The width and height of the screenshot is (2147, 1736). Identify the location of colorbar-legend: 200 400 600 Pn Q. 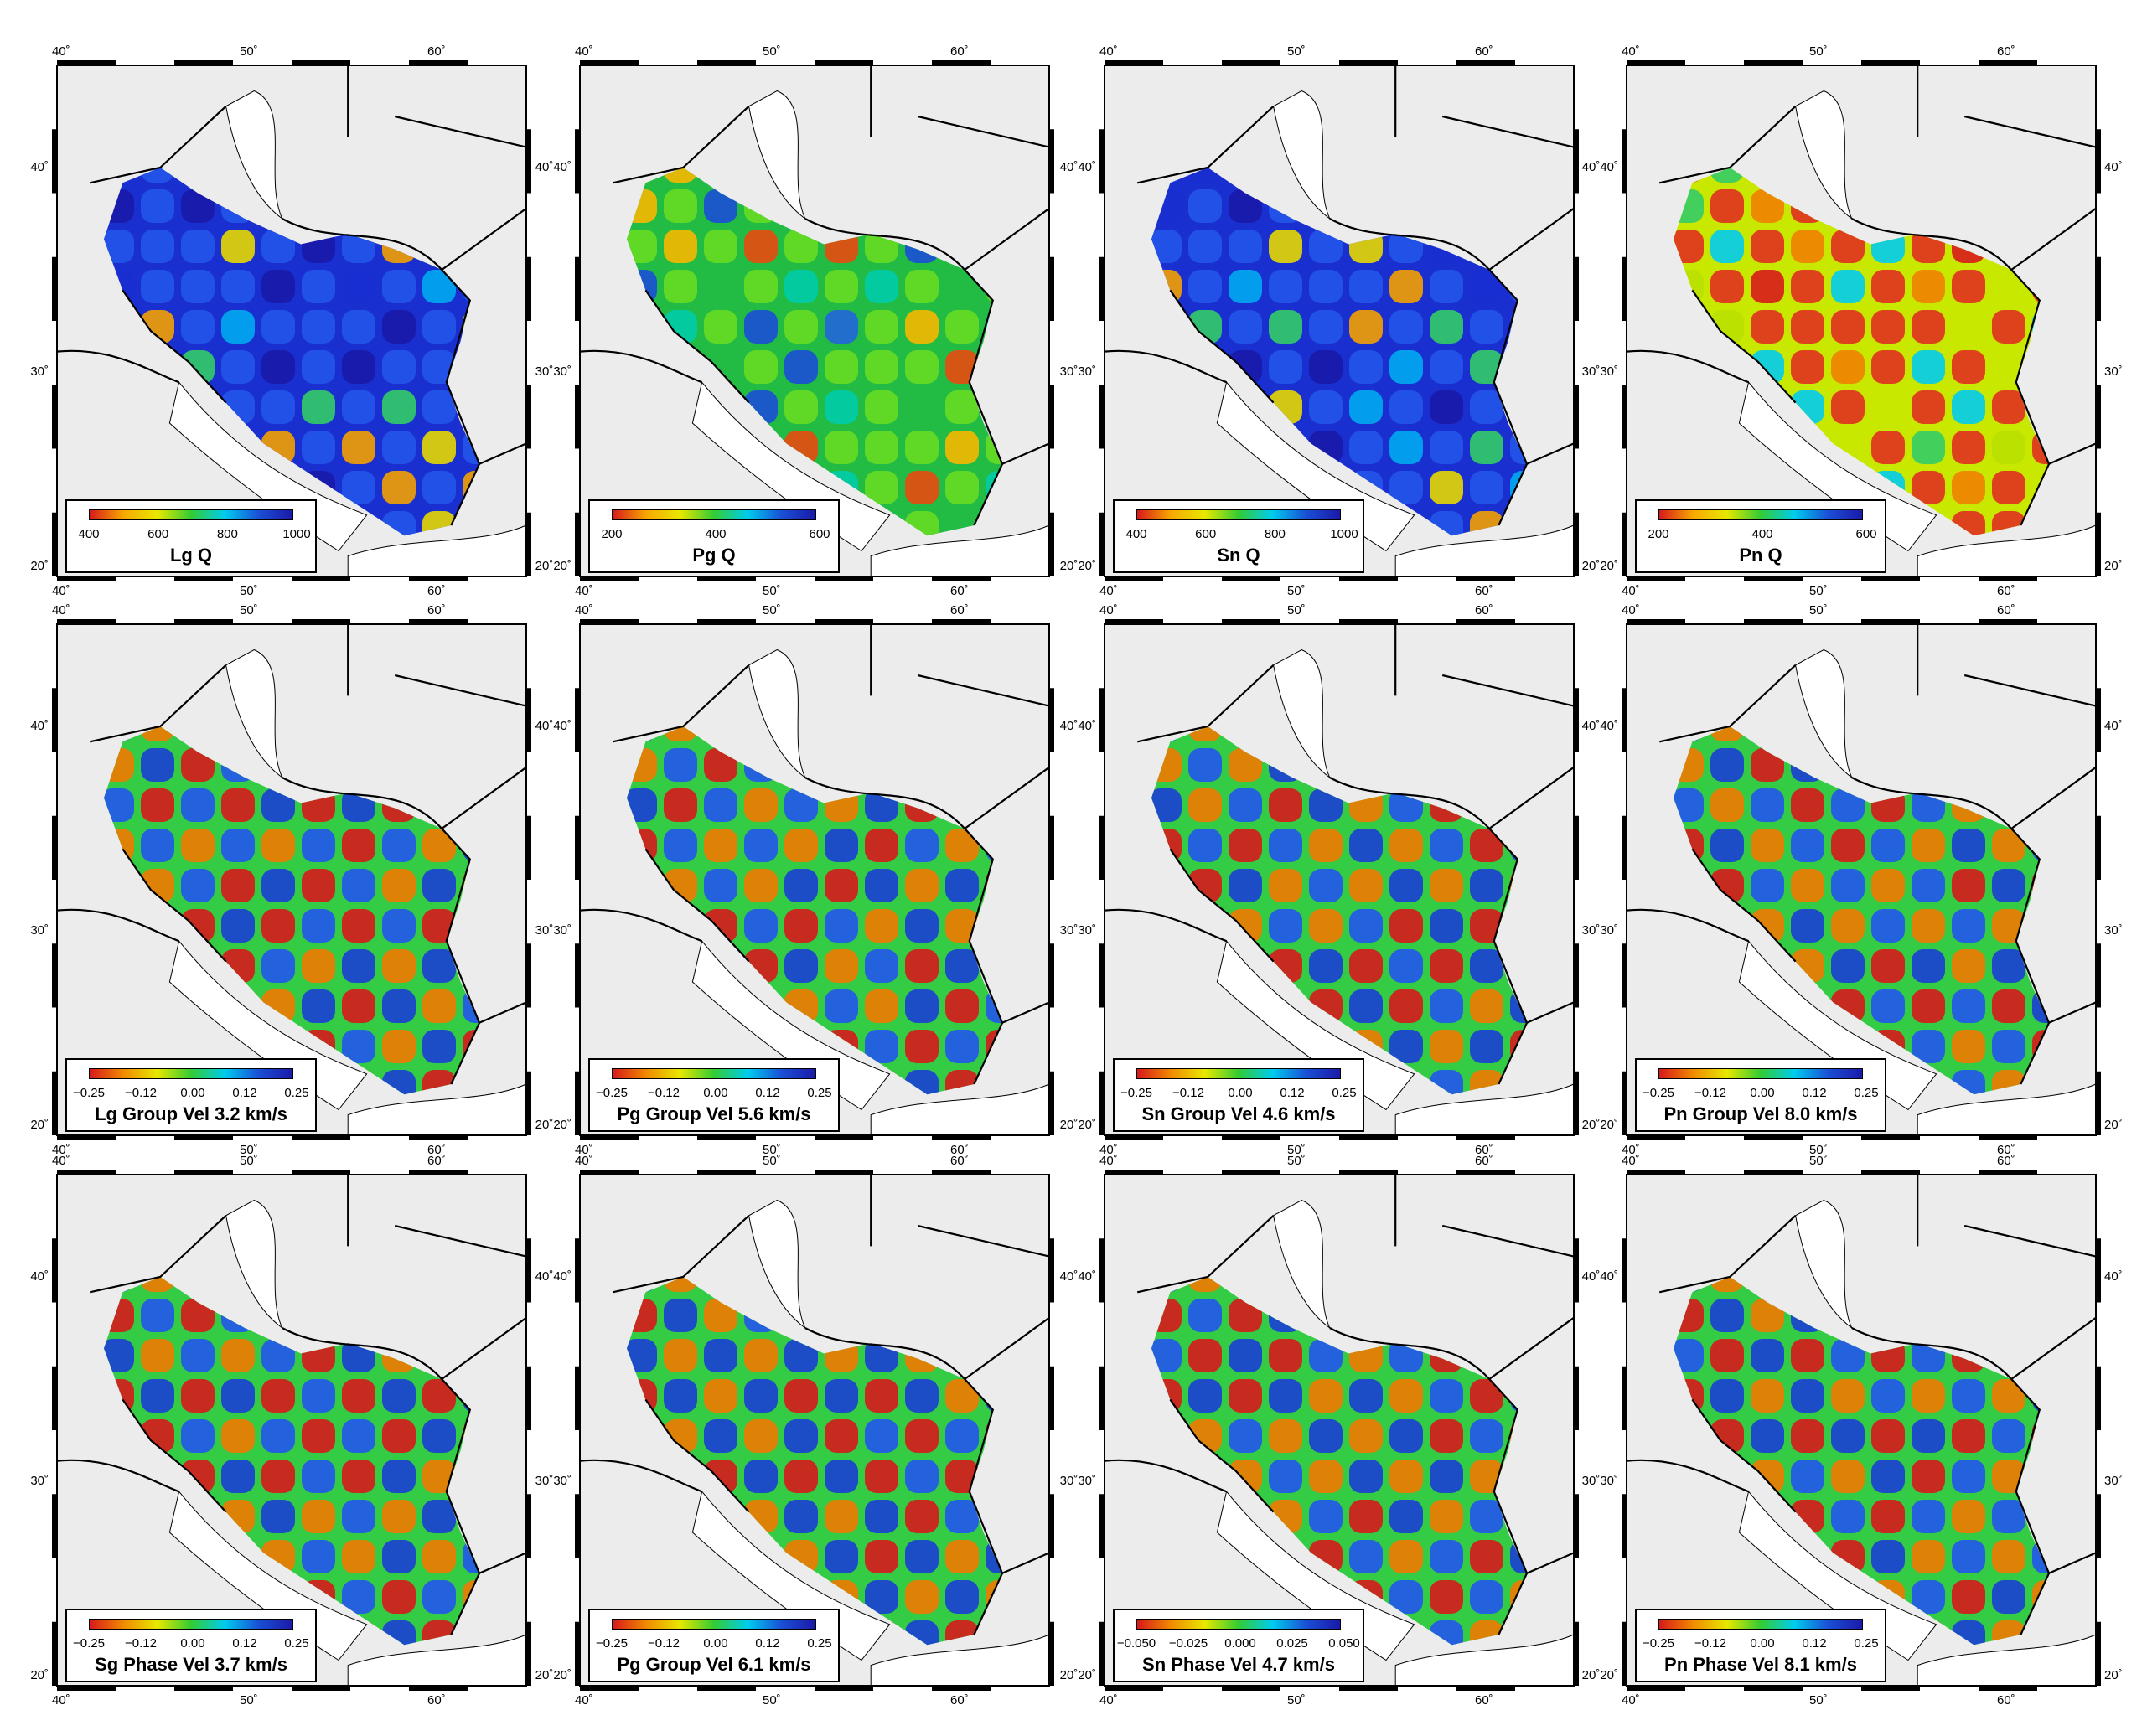
(1760, 536).